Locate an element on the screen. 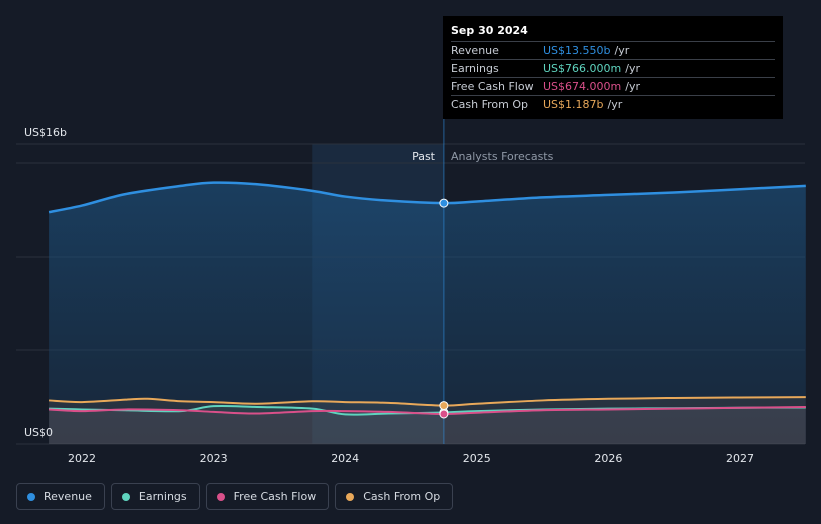 Image resolution: width=821 pixels, height=524 pixels. legend-item-earnings: Earnings is located at coordinates (155, 496).